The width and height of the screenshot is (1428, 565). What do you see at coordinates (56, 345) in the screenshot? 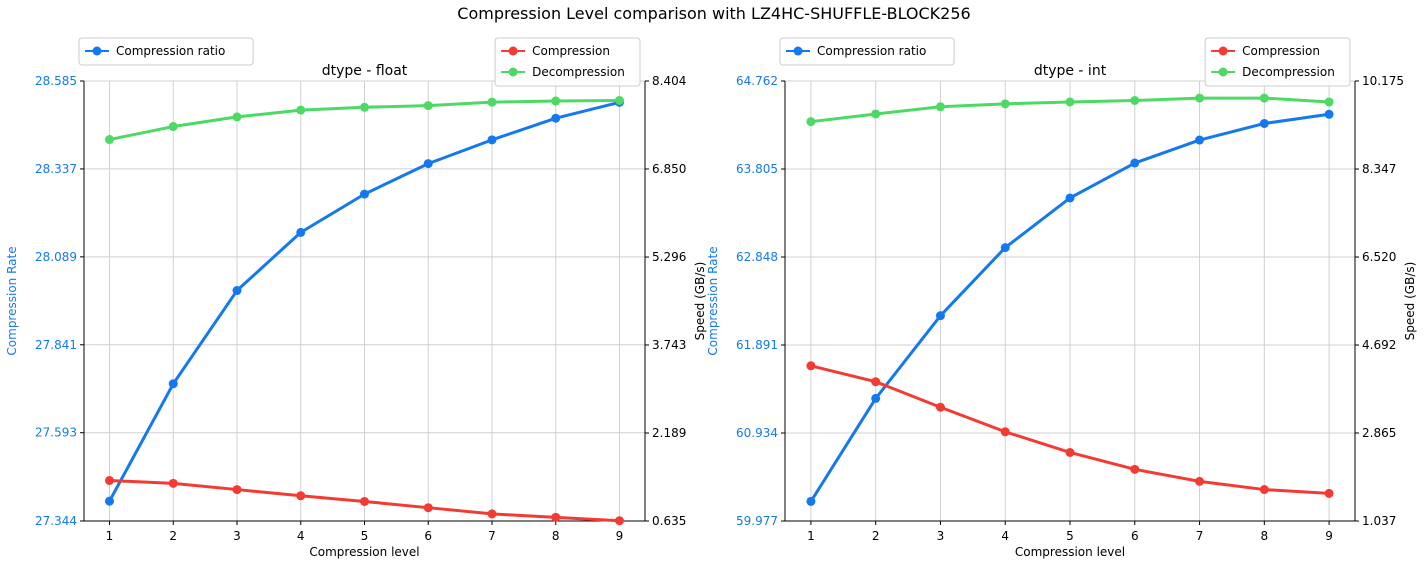
I see `y-tick-label: 27.841` at bounding box center [56, 345].